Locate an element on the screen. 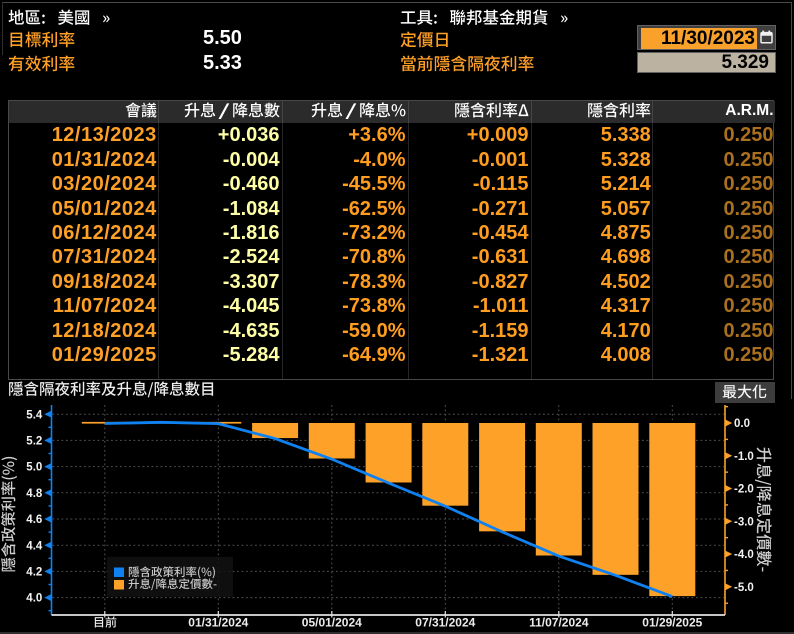 This screenshot has height=634, width=794. svg-text: 4.4 is located at coordinates (34, 546).